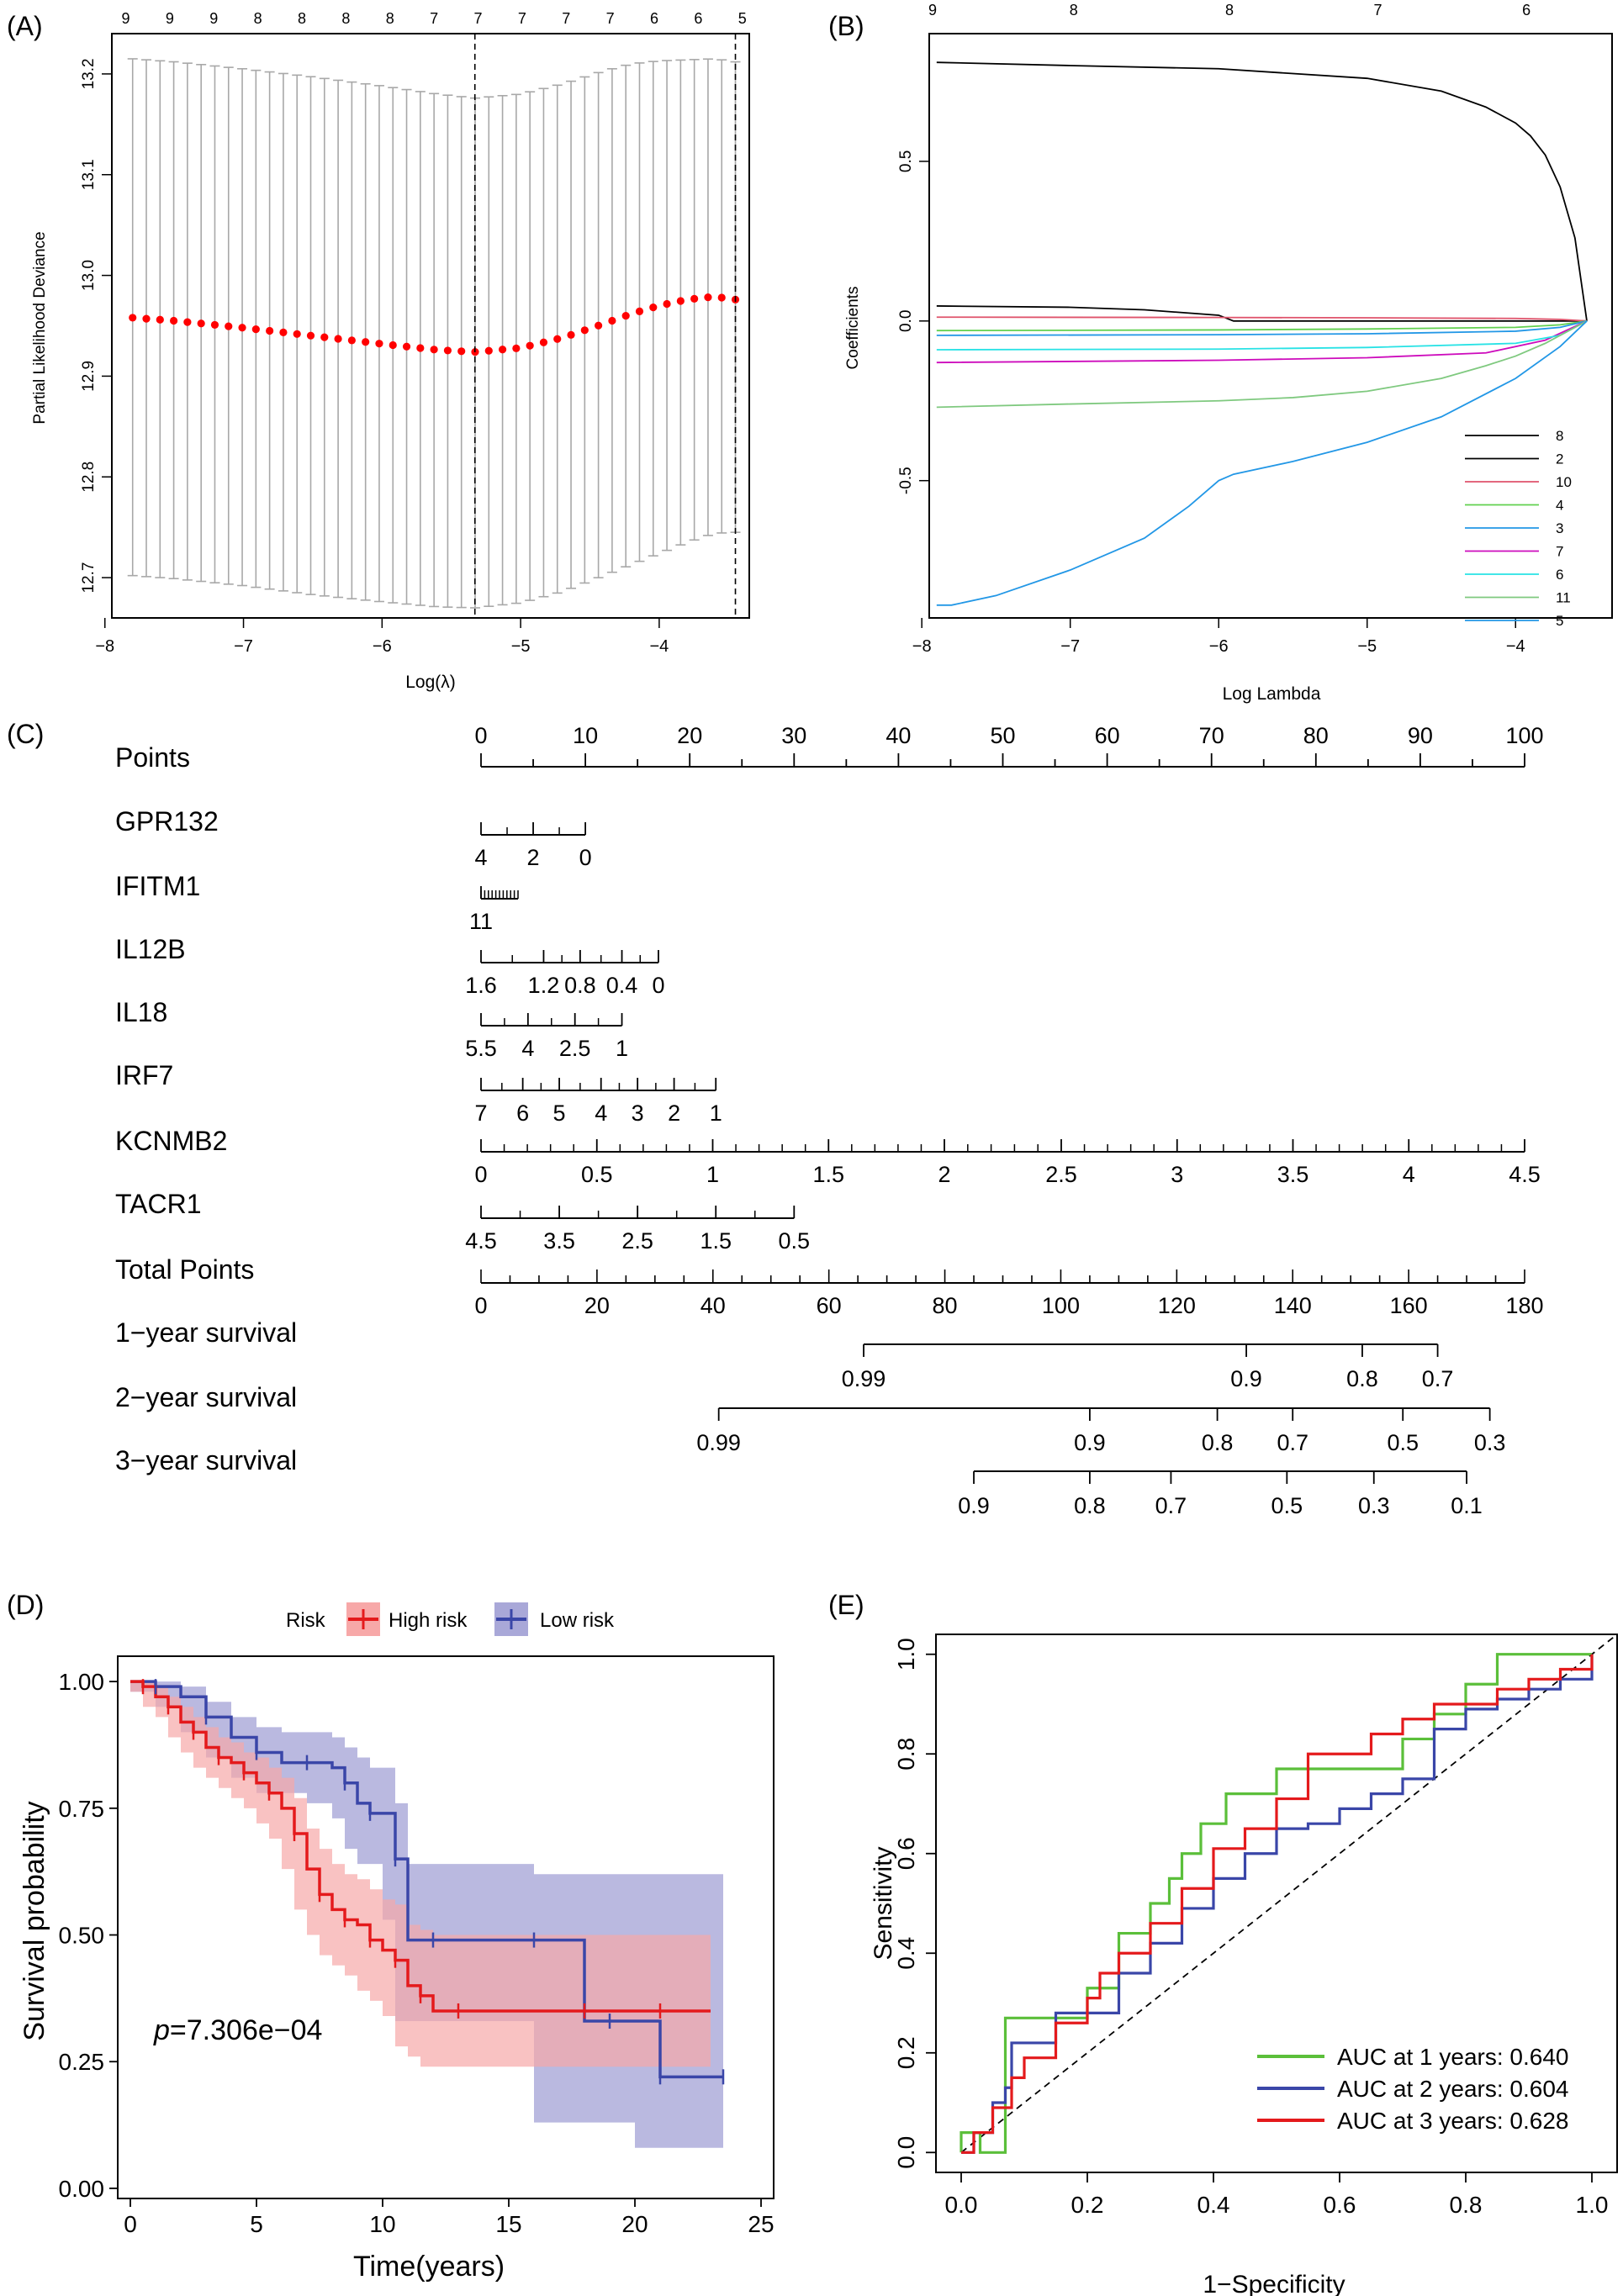 The height and width of the screenshot is (2296, 1623). What do you see at coordinates (246, 2030) in the screenshot?
I see `p-value-number: =7.306e−04` at bounding box center [246, 2030].